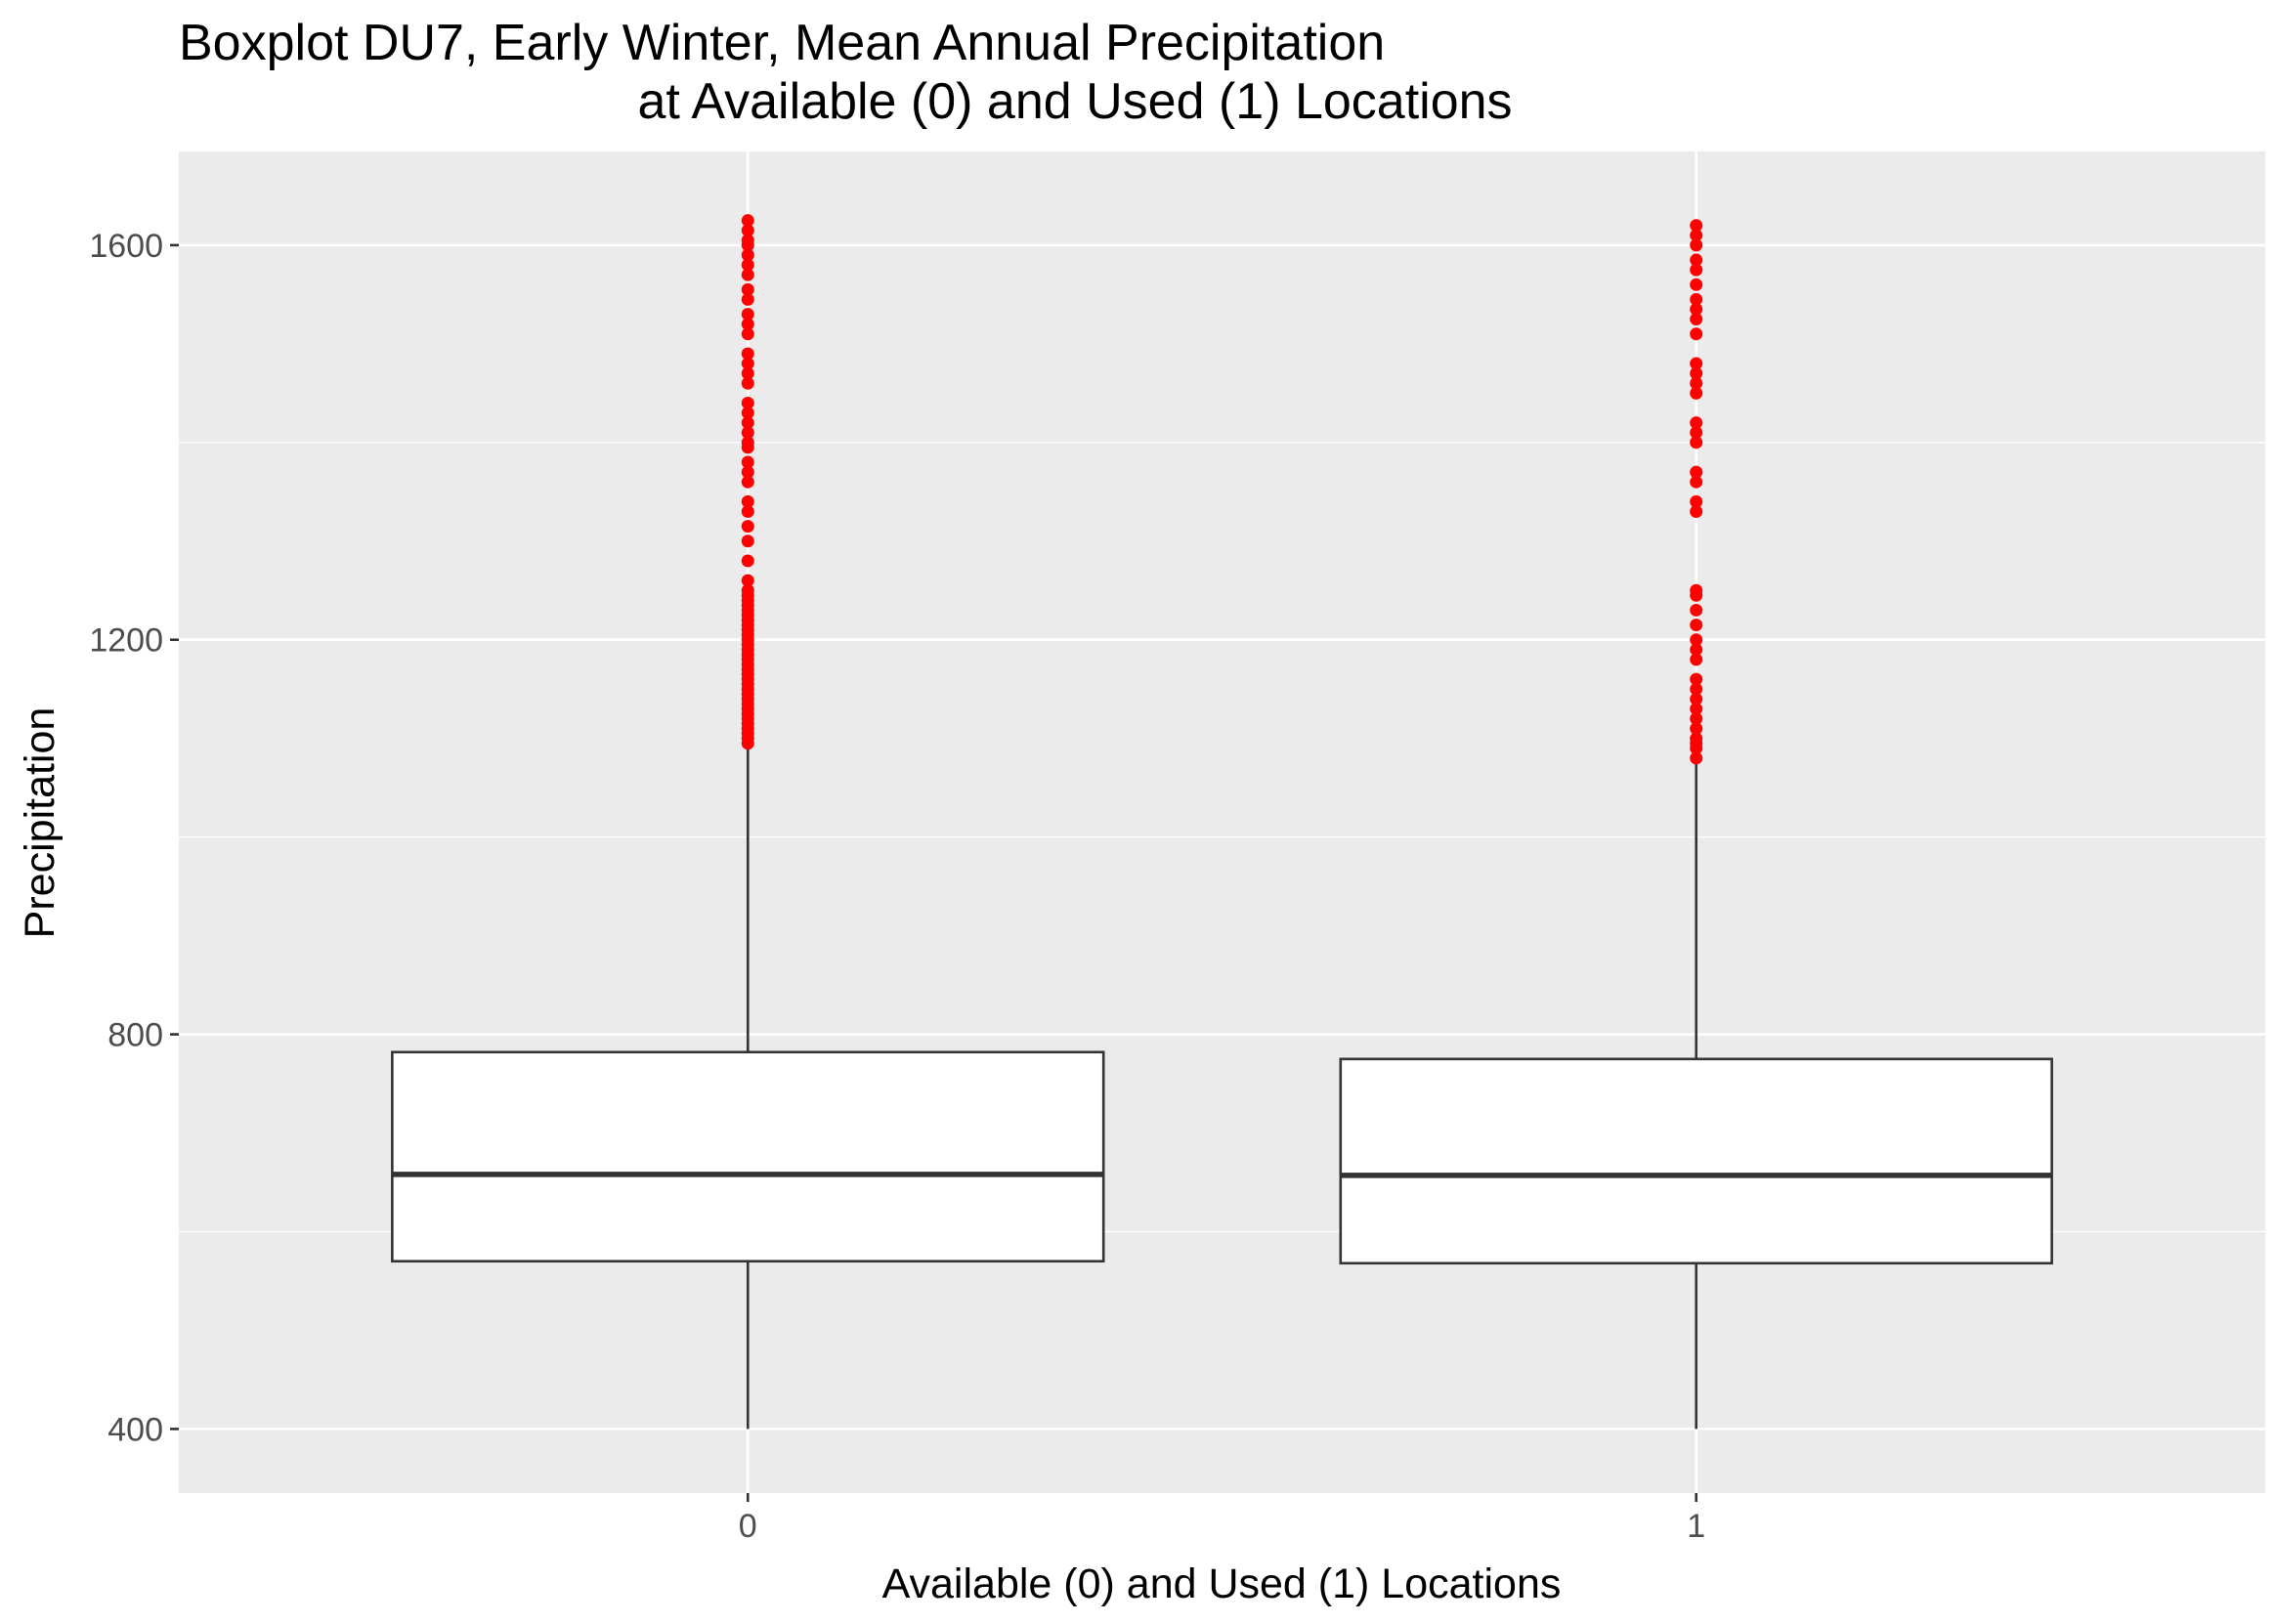  What do you see at coordinates (126, 247) in the screenshot?
I see `y-tick-label: 1600` at bounding box center [126, 247].